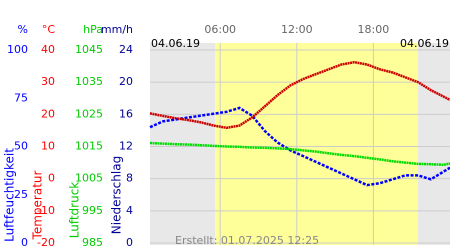 Image resolution: width=450 pixels, height=250 pixels. What do you see at coordinates (92, 242) in the screenshot?
I see `y-tick-label: 985` at bounding box center [92, 242].